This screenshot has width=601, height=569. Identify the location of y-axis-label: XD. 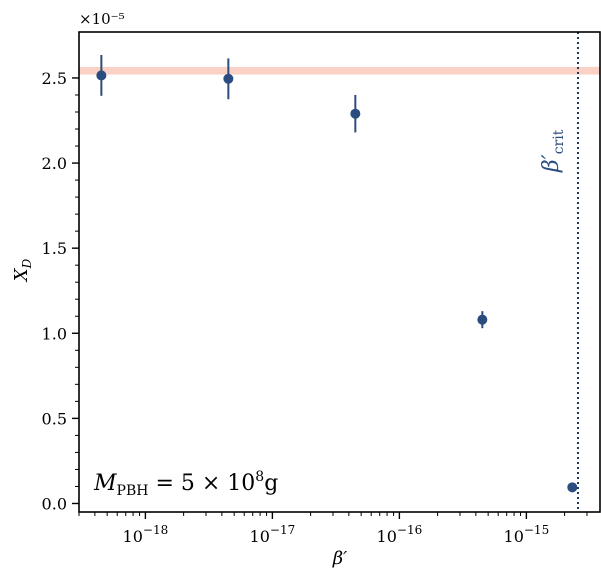
(22, 270).